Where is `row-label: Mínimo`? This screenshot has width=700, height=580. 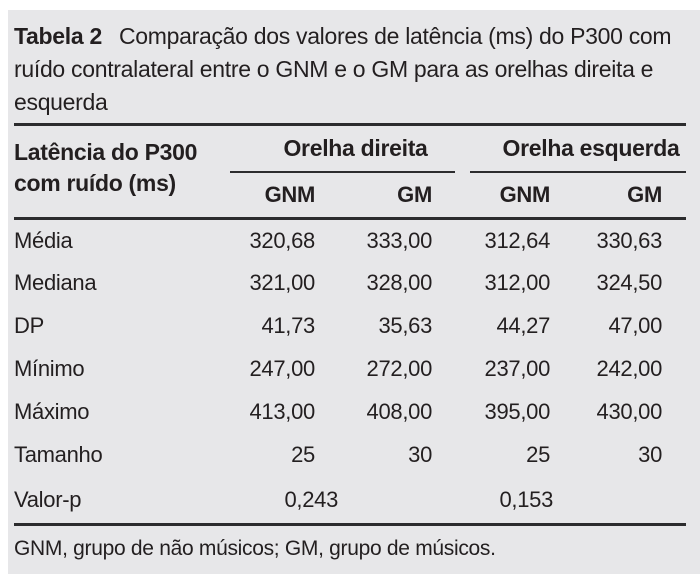 row-label: Mínimo is located at coordinates (49, 368).